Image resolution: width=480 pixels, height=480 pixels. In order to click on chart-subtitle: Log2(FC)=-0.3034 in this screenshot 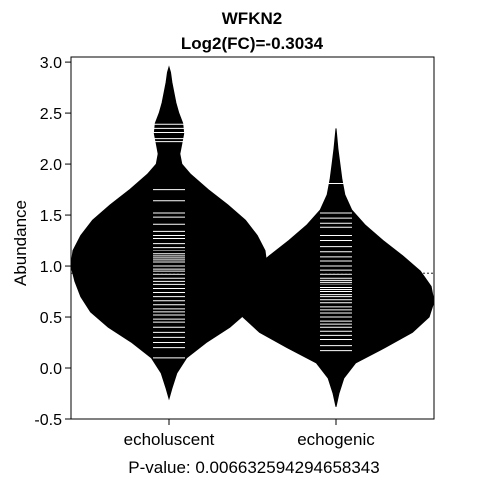, I will do `click(252, 43)`.